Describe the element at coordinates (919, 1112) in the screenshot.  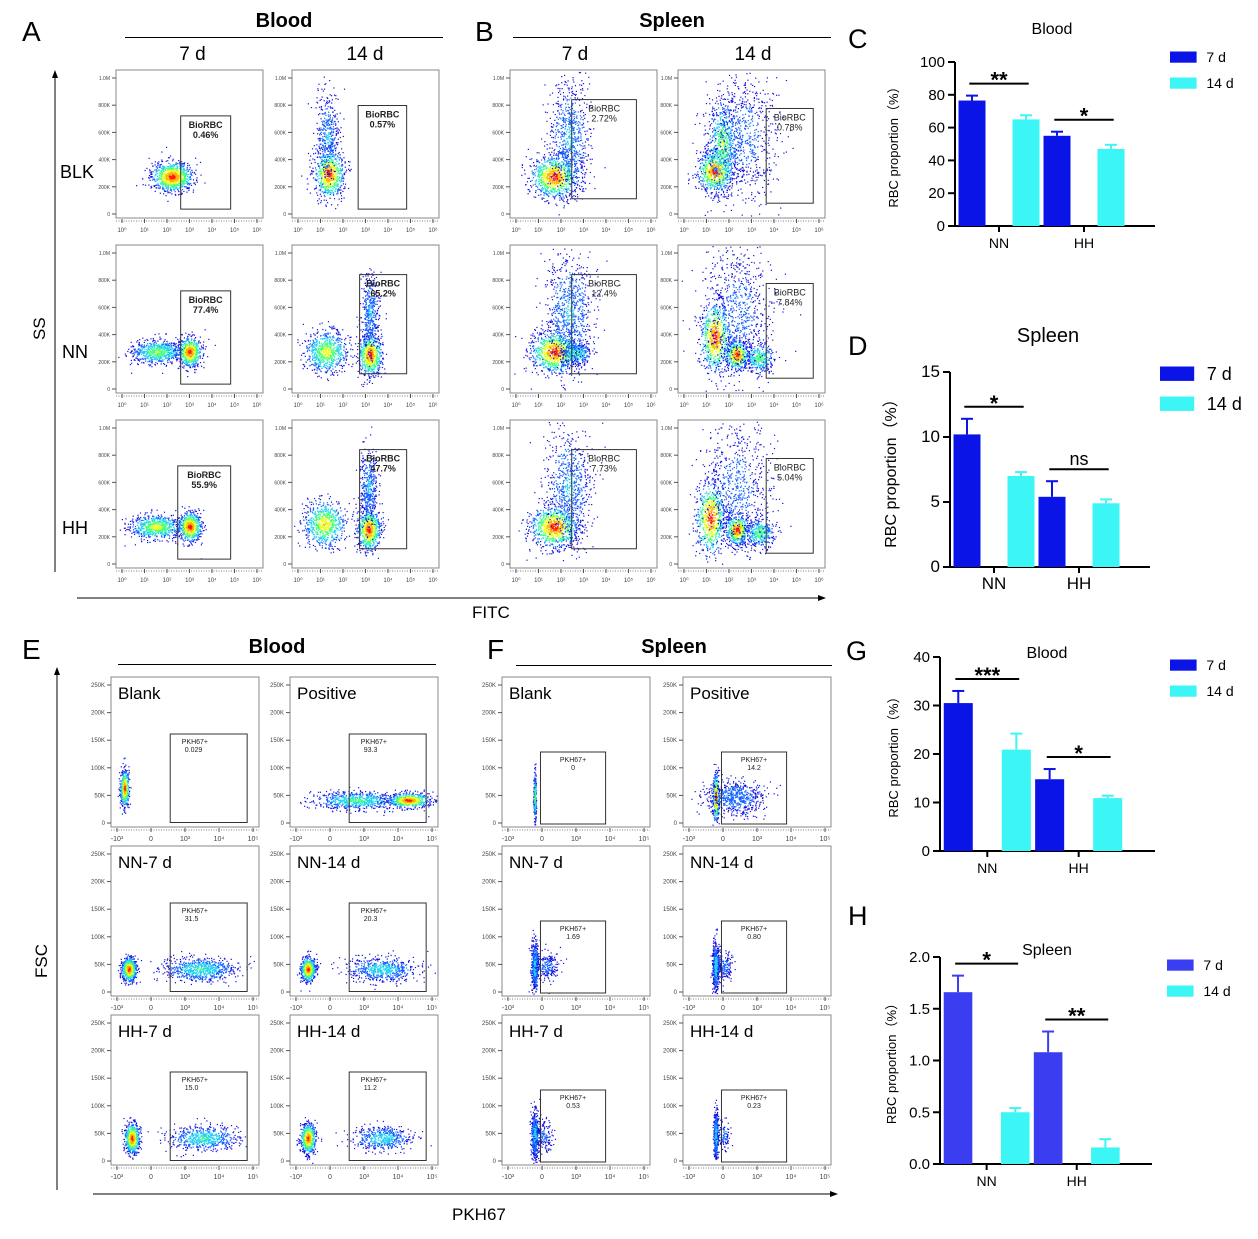
I see `y-tick-label: 0.5` at that location.